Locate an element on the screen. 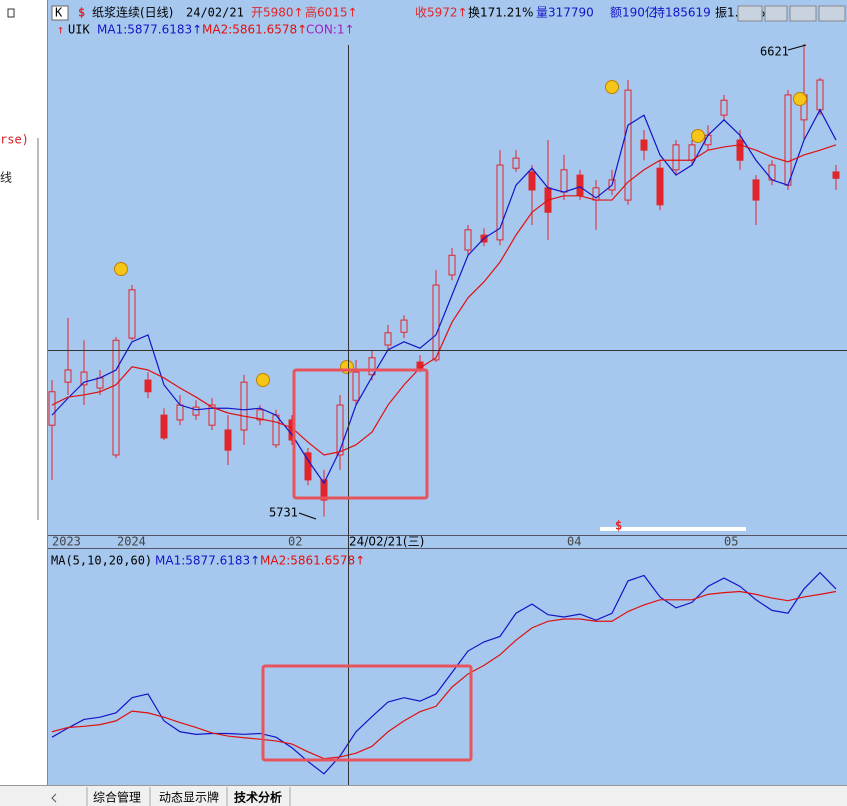 The width and height of the screenshot is (847, 806). tab: 技术分析 is located at coordinates (258, 797).